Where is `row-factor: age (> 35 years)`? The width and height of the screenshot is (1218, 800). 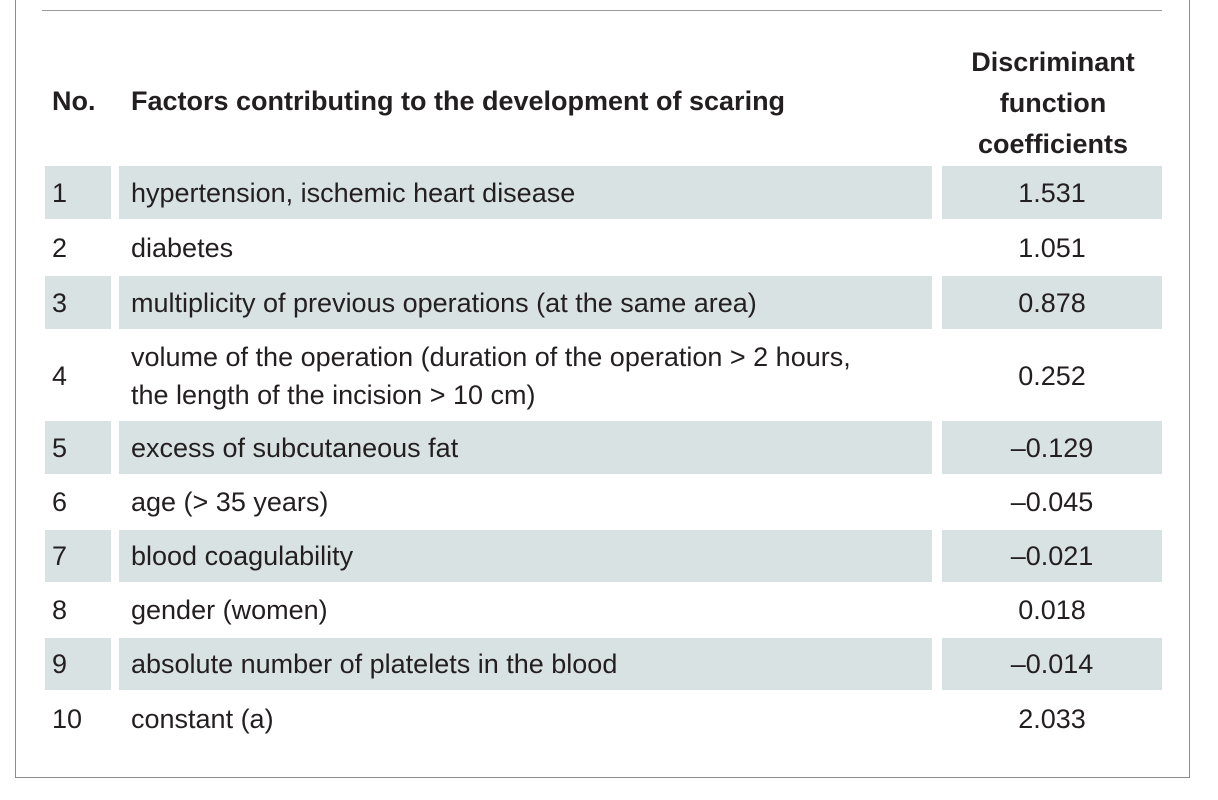
row-factor: age (> 35 years) is located at coordinates (230, 502).